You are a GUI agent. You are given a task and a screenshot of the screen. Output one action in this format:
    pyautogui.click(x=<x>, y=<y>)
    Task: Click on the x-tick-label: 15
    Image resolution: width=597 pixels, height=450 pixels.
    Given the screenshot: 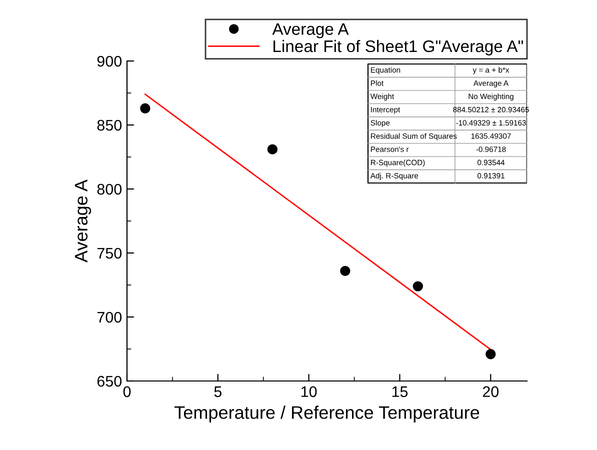 What is the action you would take?
    pyautogui.click(x=400, y=392)
    